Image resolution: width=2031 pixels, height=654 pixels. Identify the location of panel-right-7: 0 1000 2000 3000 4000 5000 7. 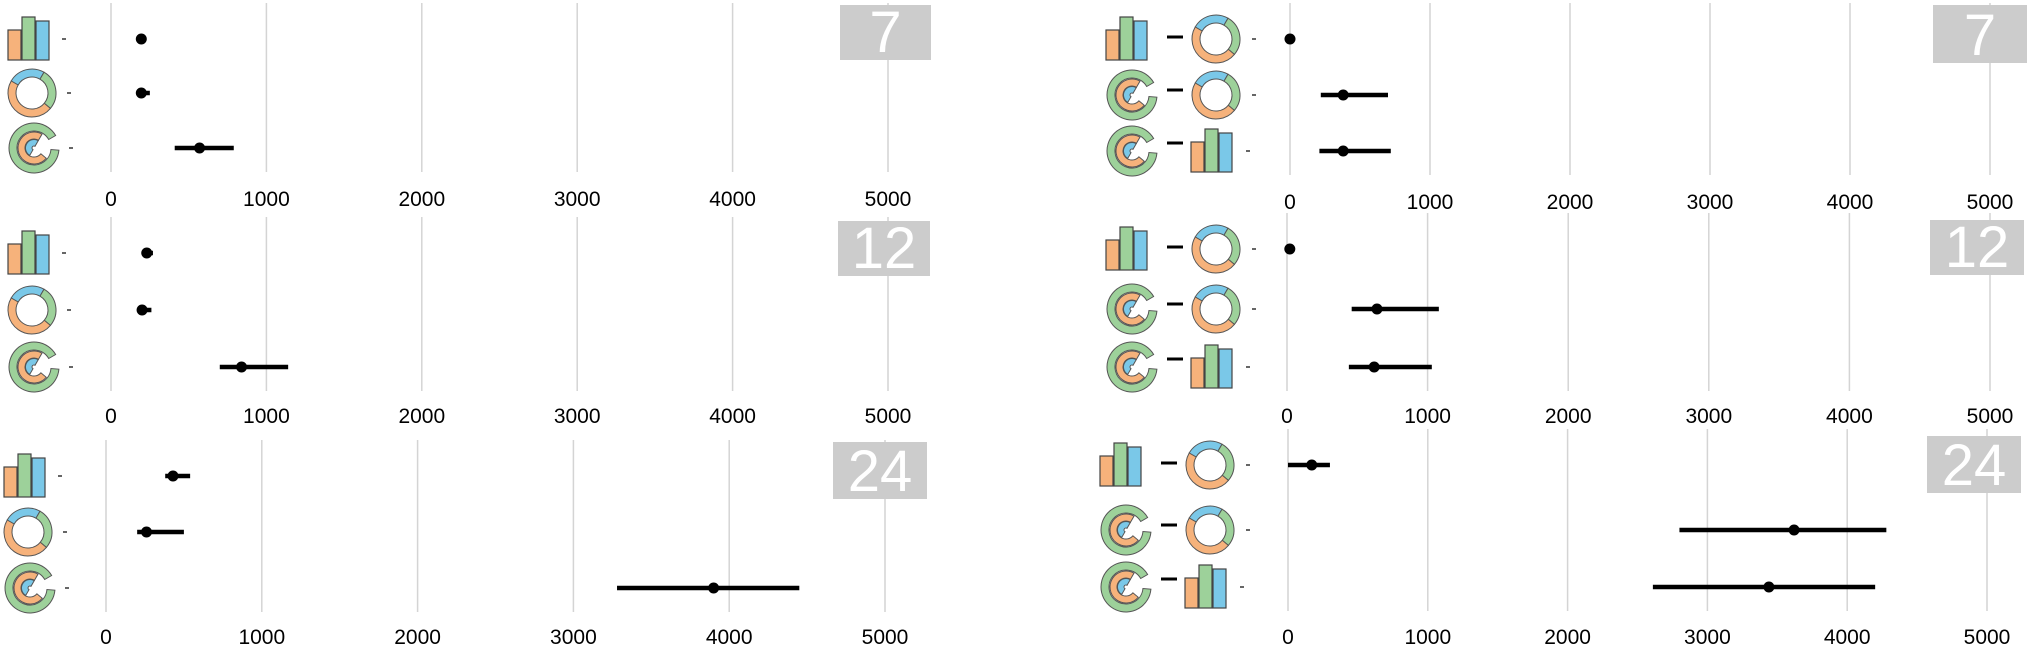
(1636, 108).